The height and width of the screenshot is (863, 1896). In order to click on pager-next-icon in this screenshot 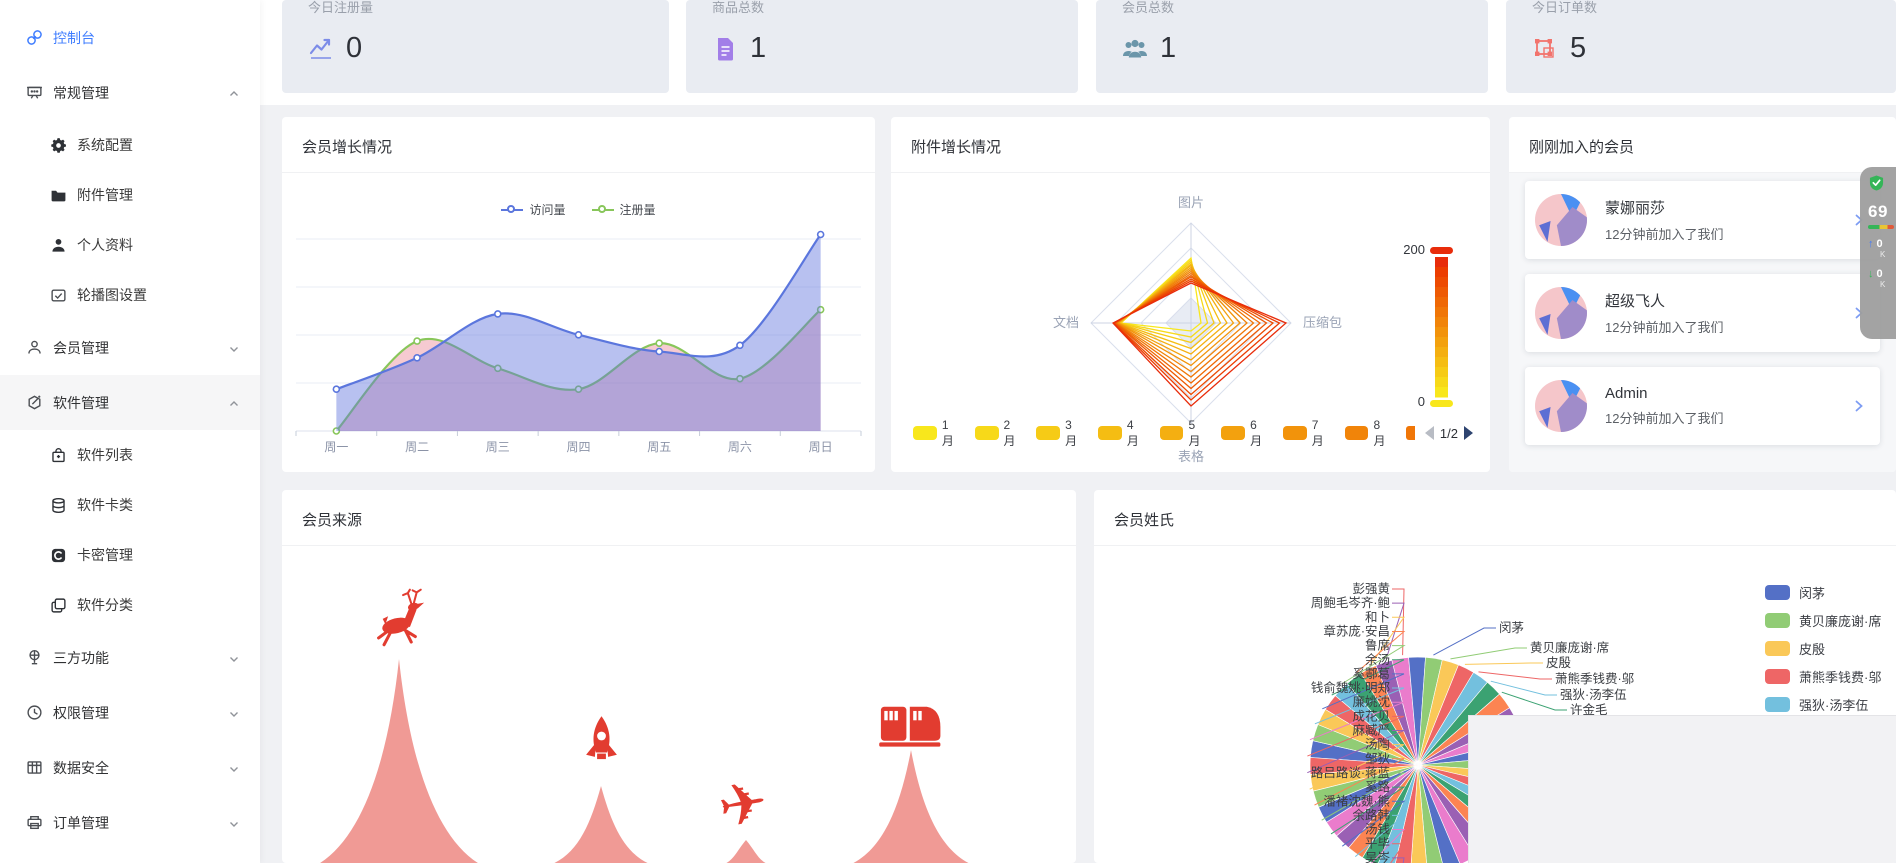, I will do `click(1468, 433)`.